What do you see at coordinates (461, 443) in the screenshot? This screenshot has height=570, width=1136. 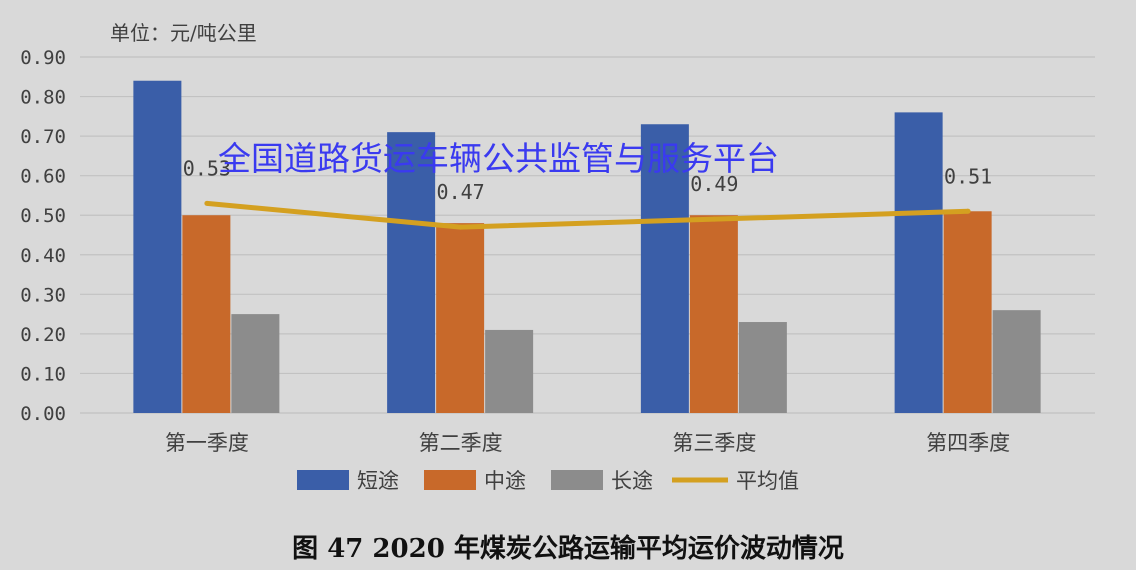 I see `x-category-label: 第二季度` at bounding box center [461, 443].